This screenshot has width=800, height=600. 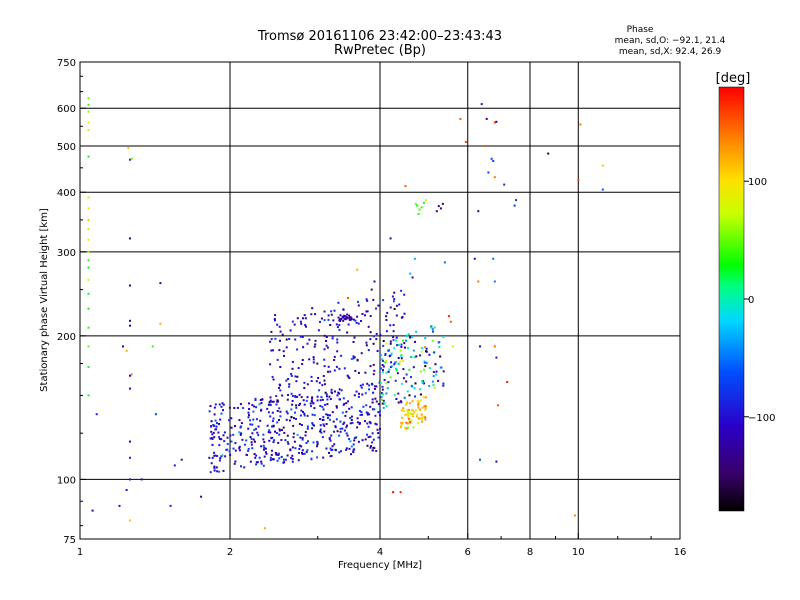 What do you see at coordinates (381, 545) in the screenshot?
I see `x-axis-ticks: 1 2 4 6 8 10 16` at bounding box center [381, 545].